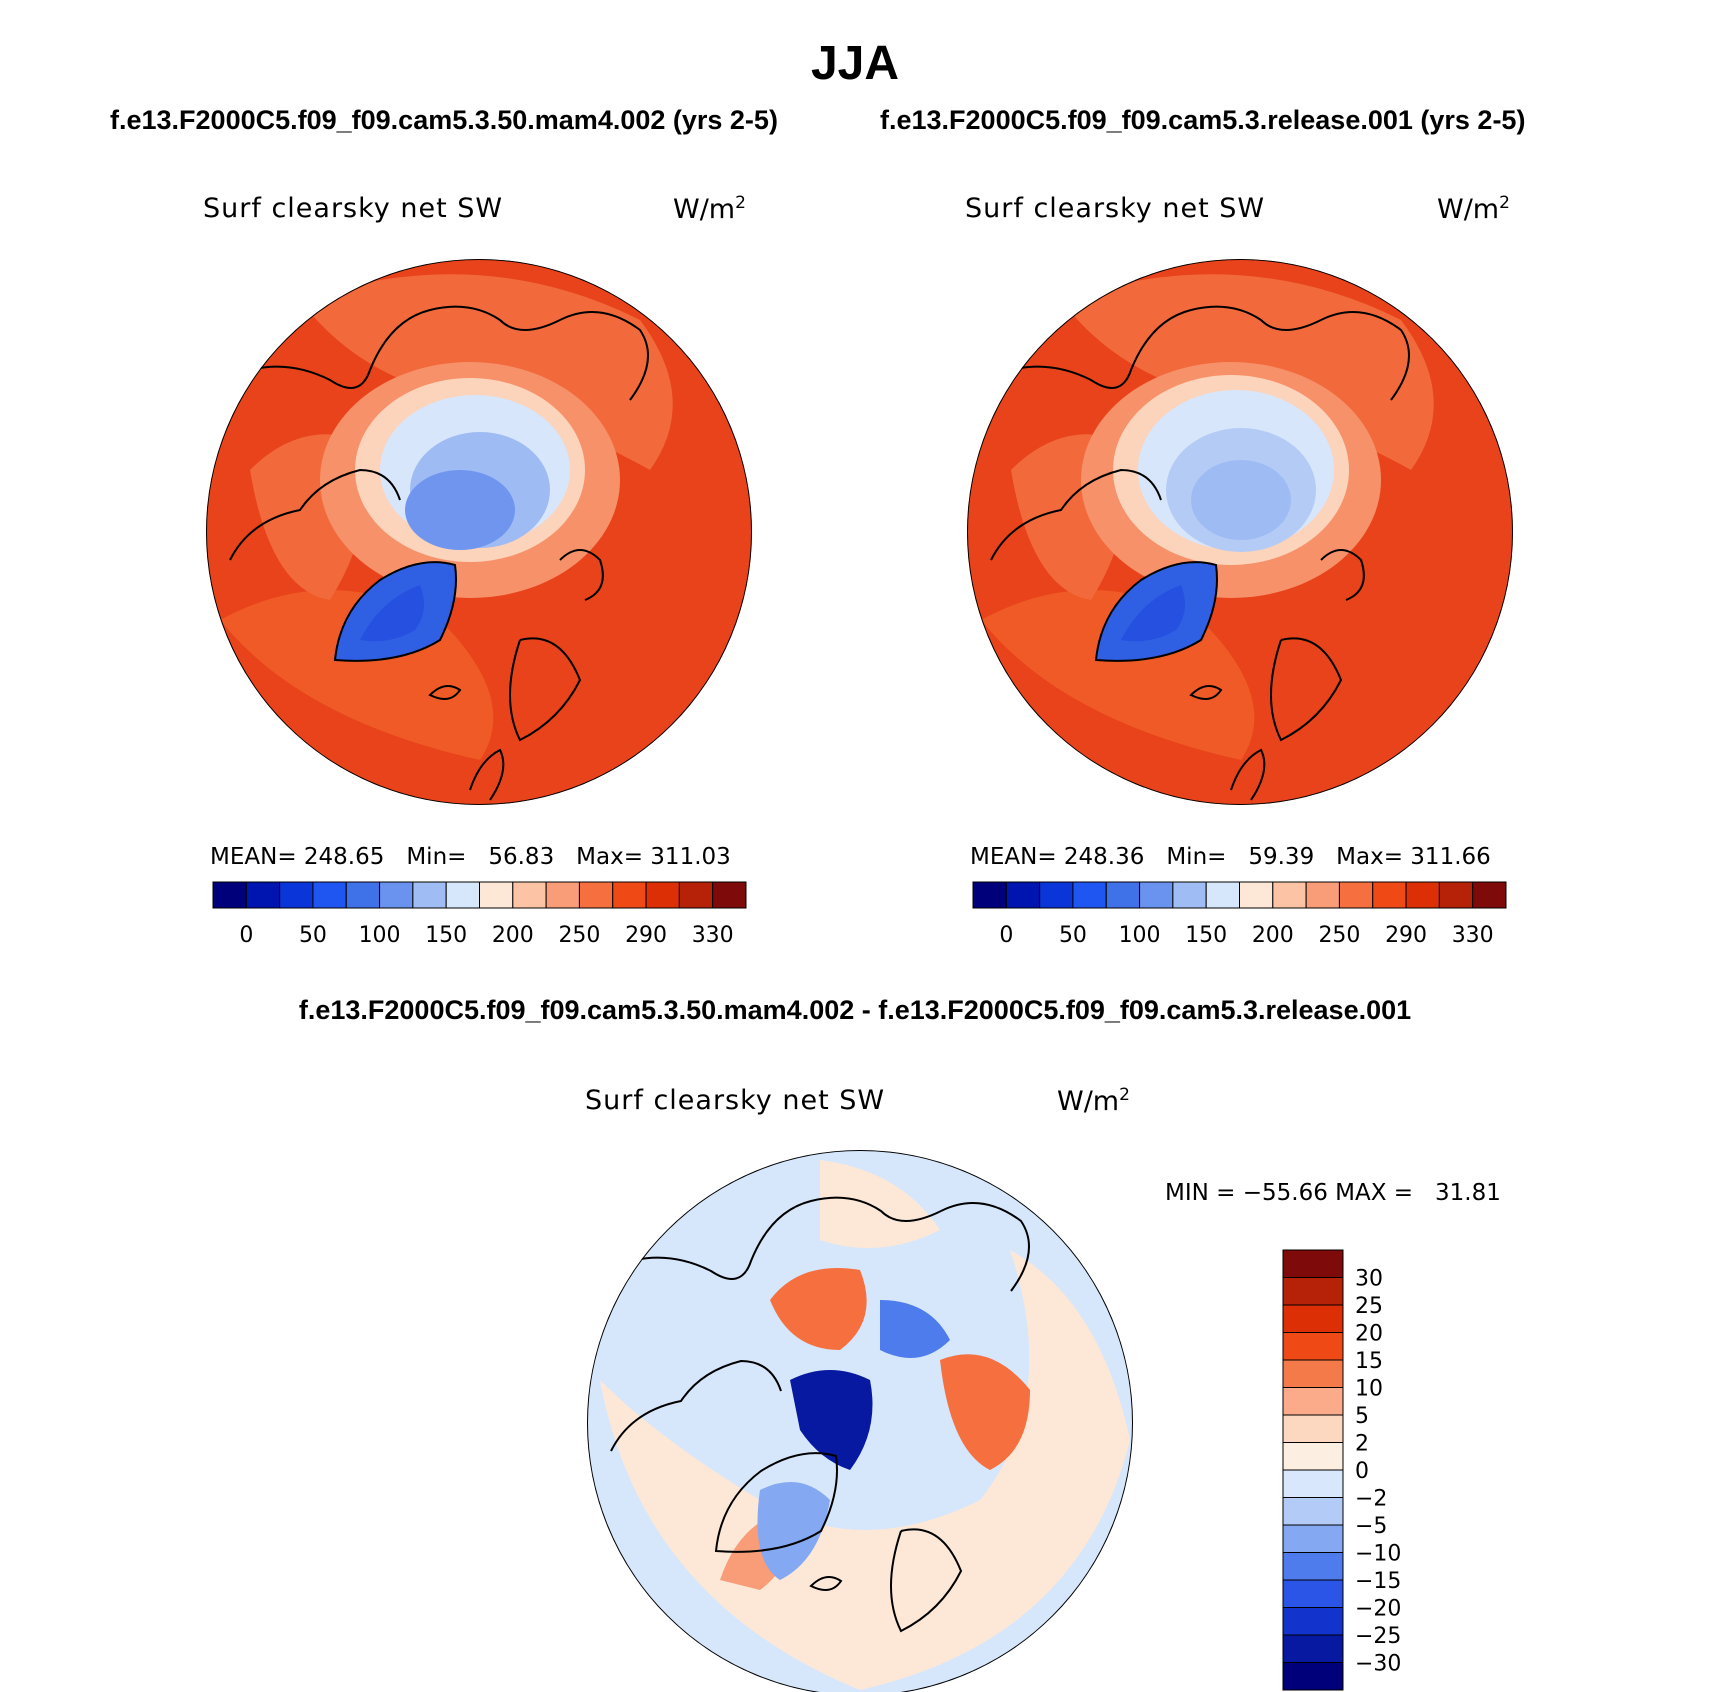 The image size is (1710, 1692). What do you see at coordinates (1378, 1609) in the screenshot?
I see `diff-colorbar-tick-label: −20` at bounding box center [1378, 1609].